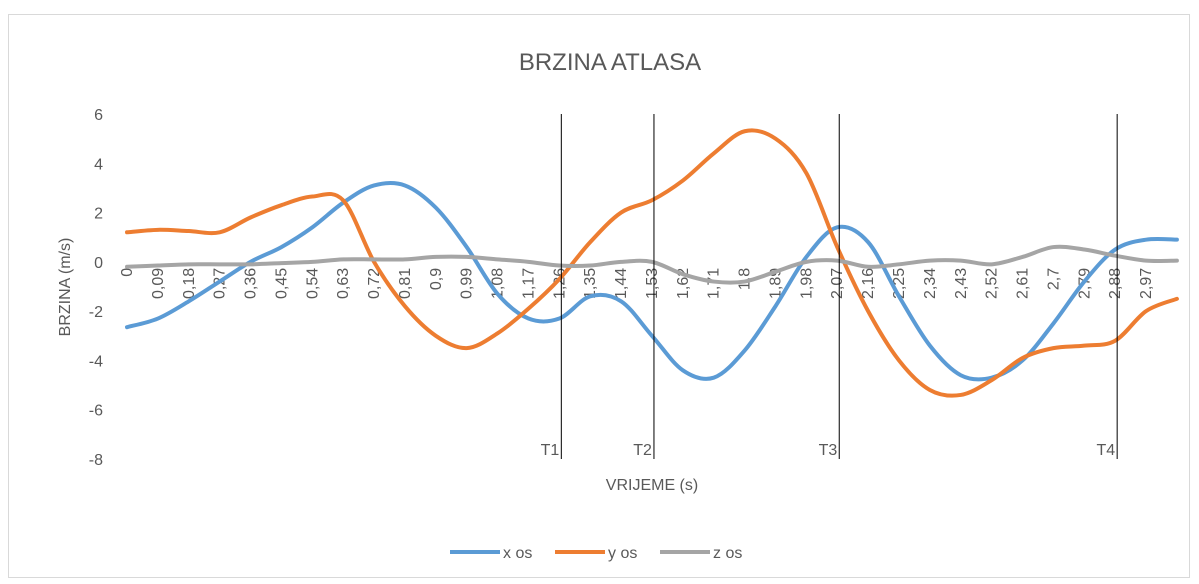 The height and width of the screenshot is (584, 1199). Describe the element at coordinates (374, 283) in the screenshot. I see `x-tick-label: 0,72` at that location.